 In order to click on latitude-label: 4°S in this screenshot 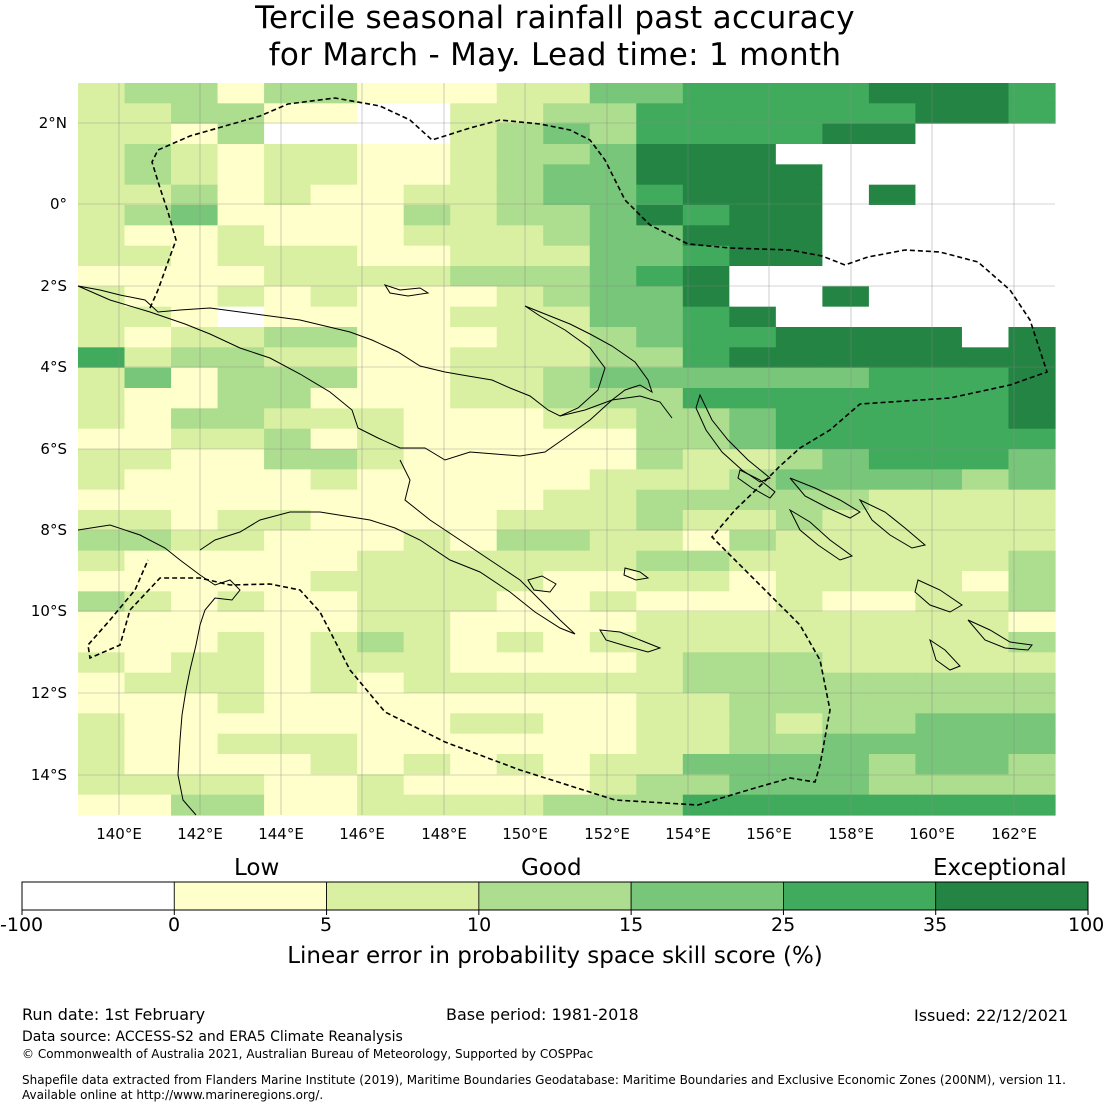, I will do `click(53, 367)`.